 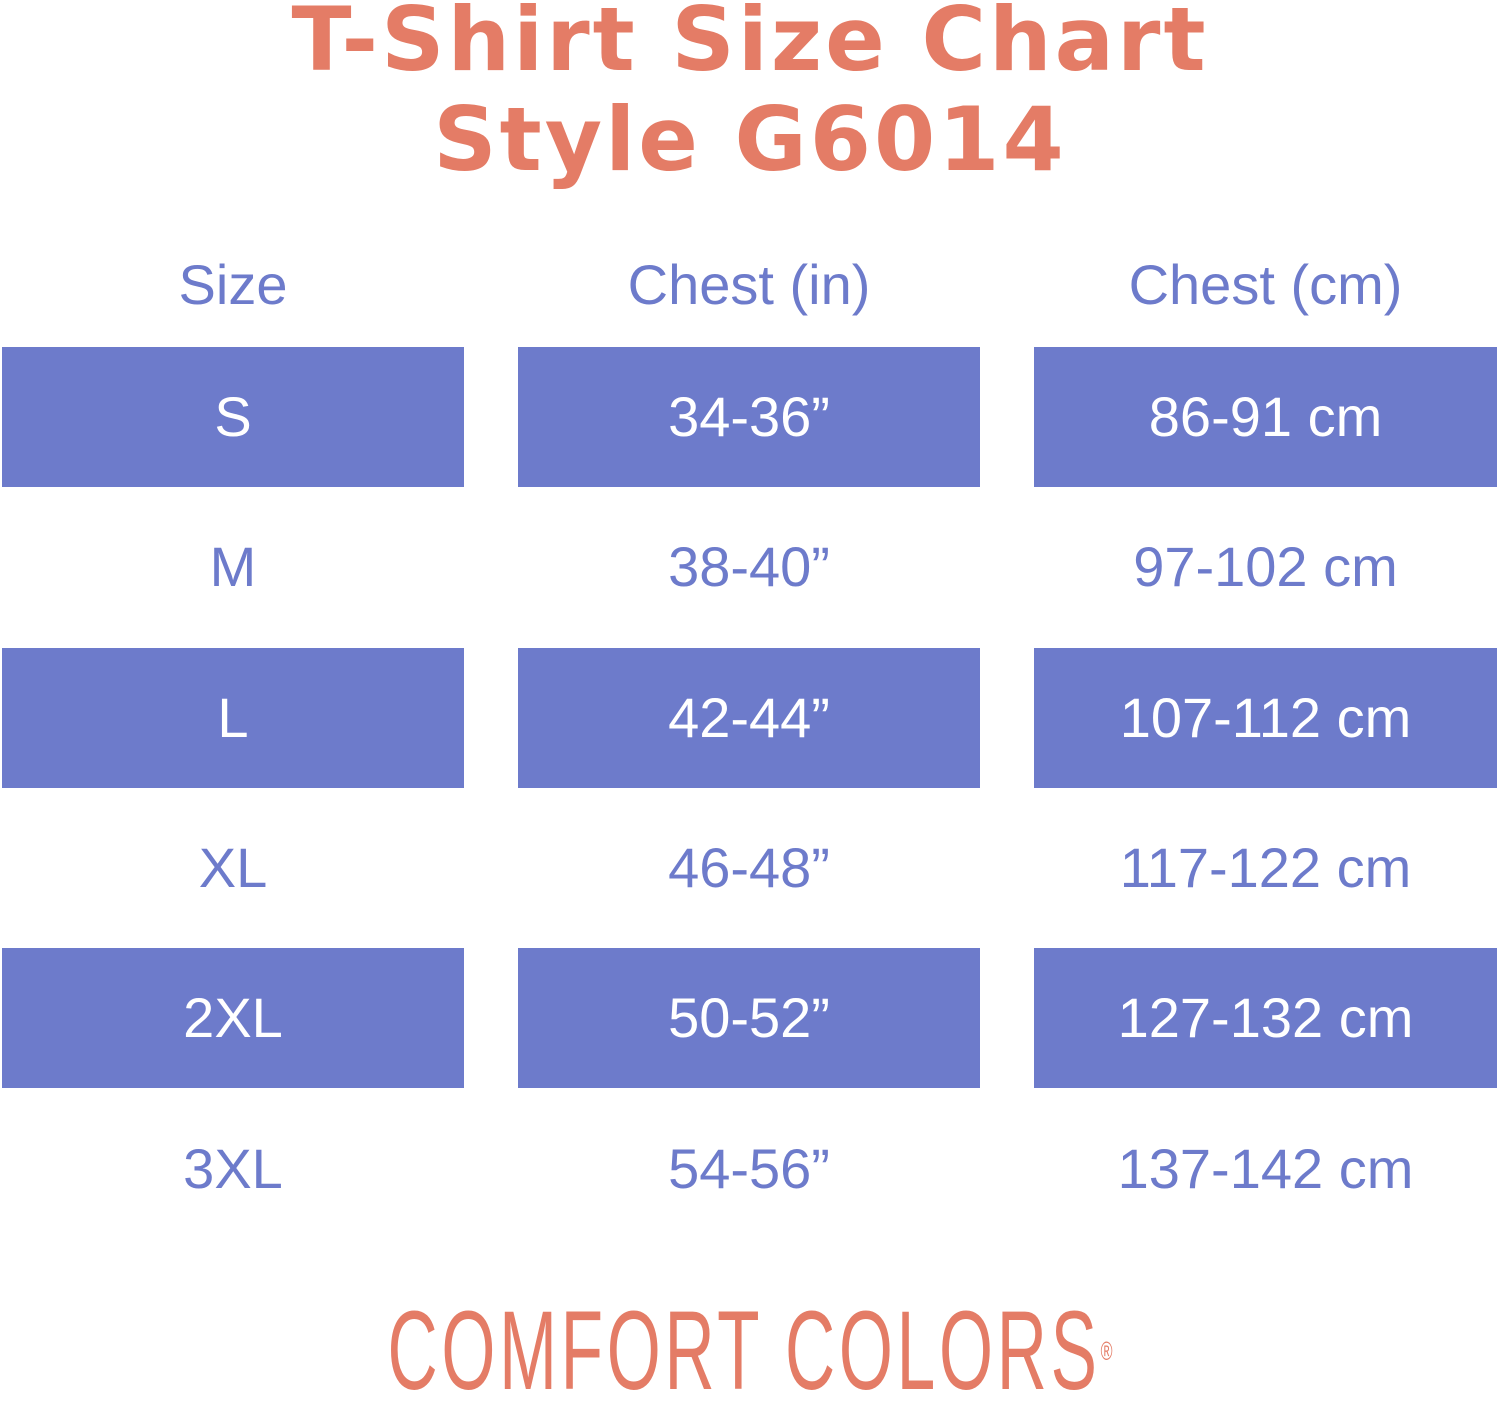 I want to click on table-cell: 34-36”, so click(x=749, y=417).